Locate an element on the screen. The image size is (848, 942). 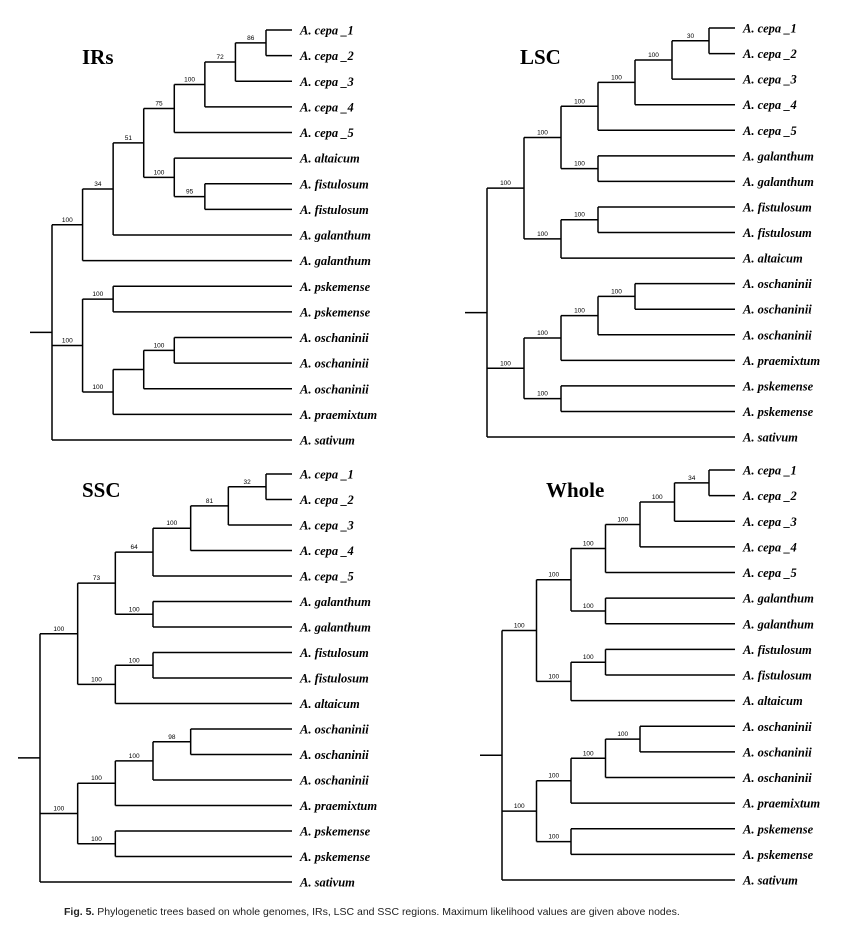
tree-irs-support-value: 72 is located at coordinates (221, 57).